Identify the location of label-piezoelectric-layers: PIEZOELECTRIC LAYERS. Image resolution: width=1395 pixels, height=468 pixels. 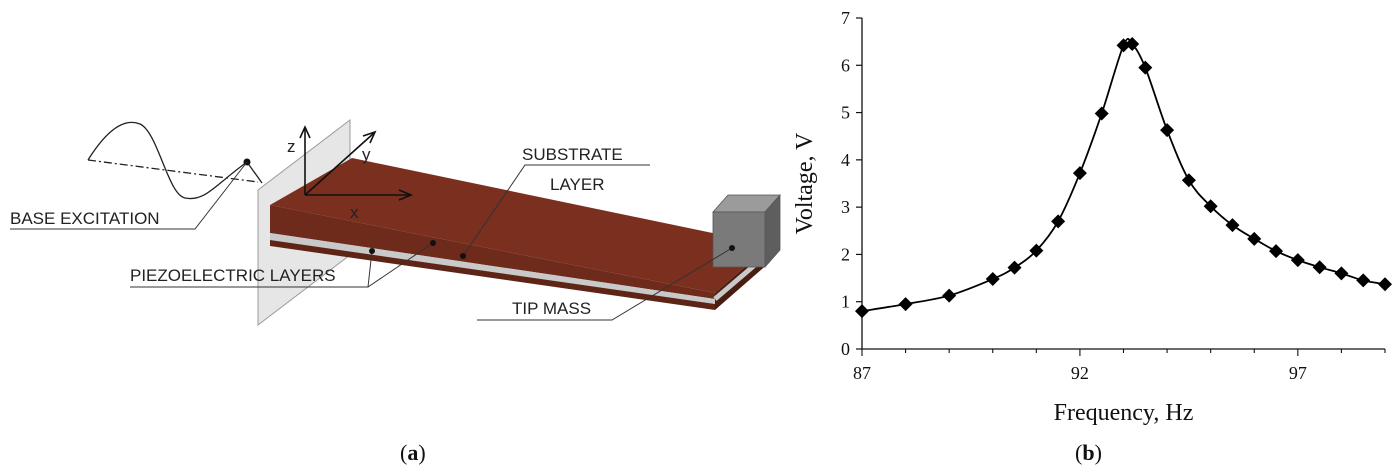
(233, 275).